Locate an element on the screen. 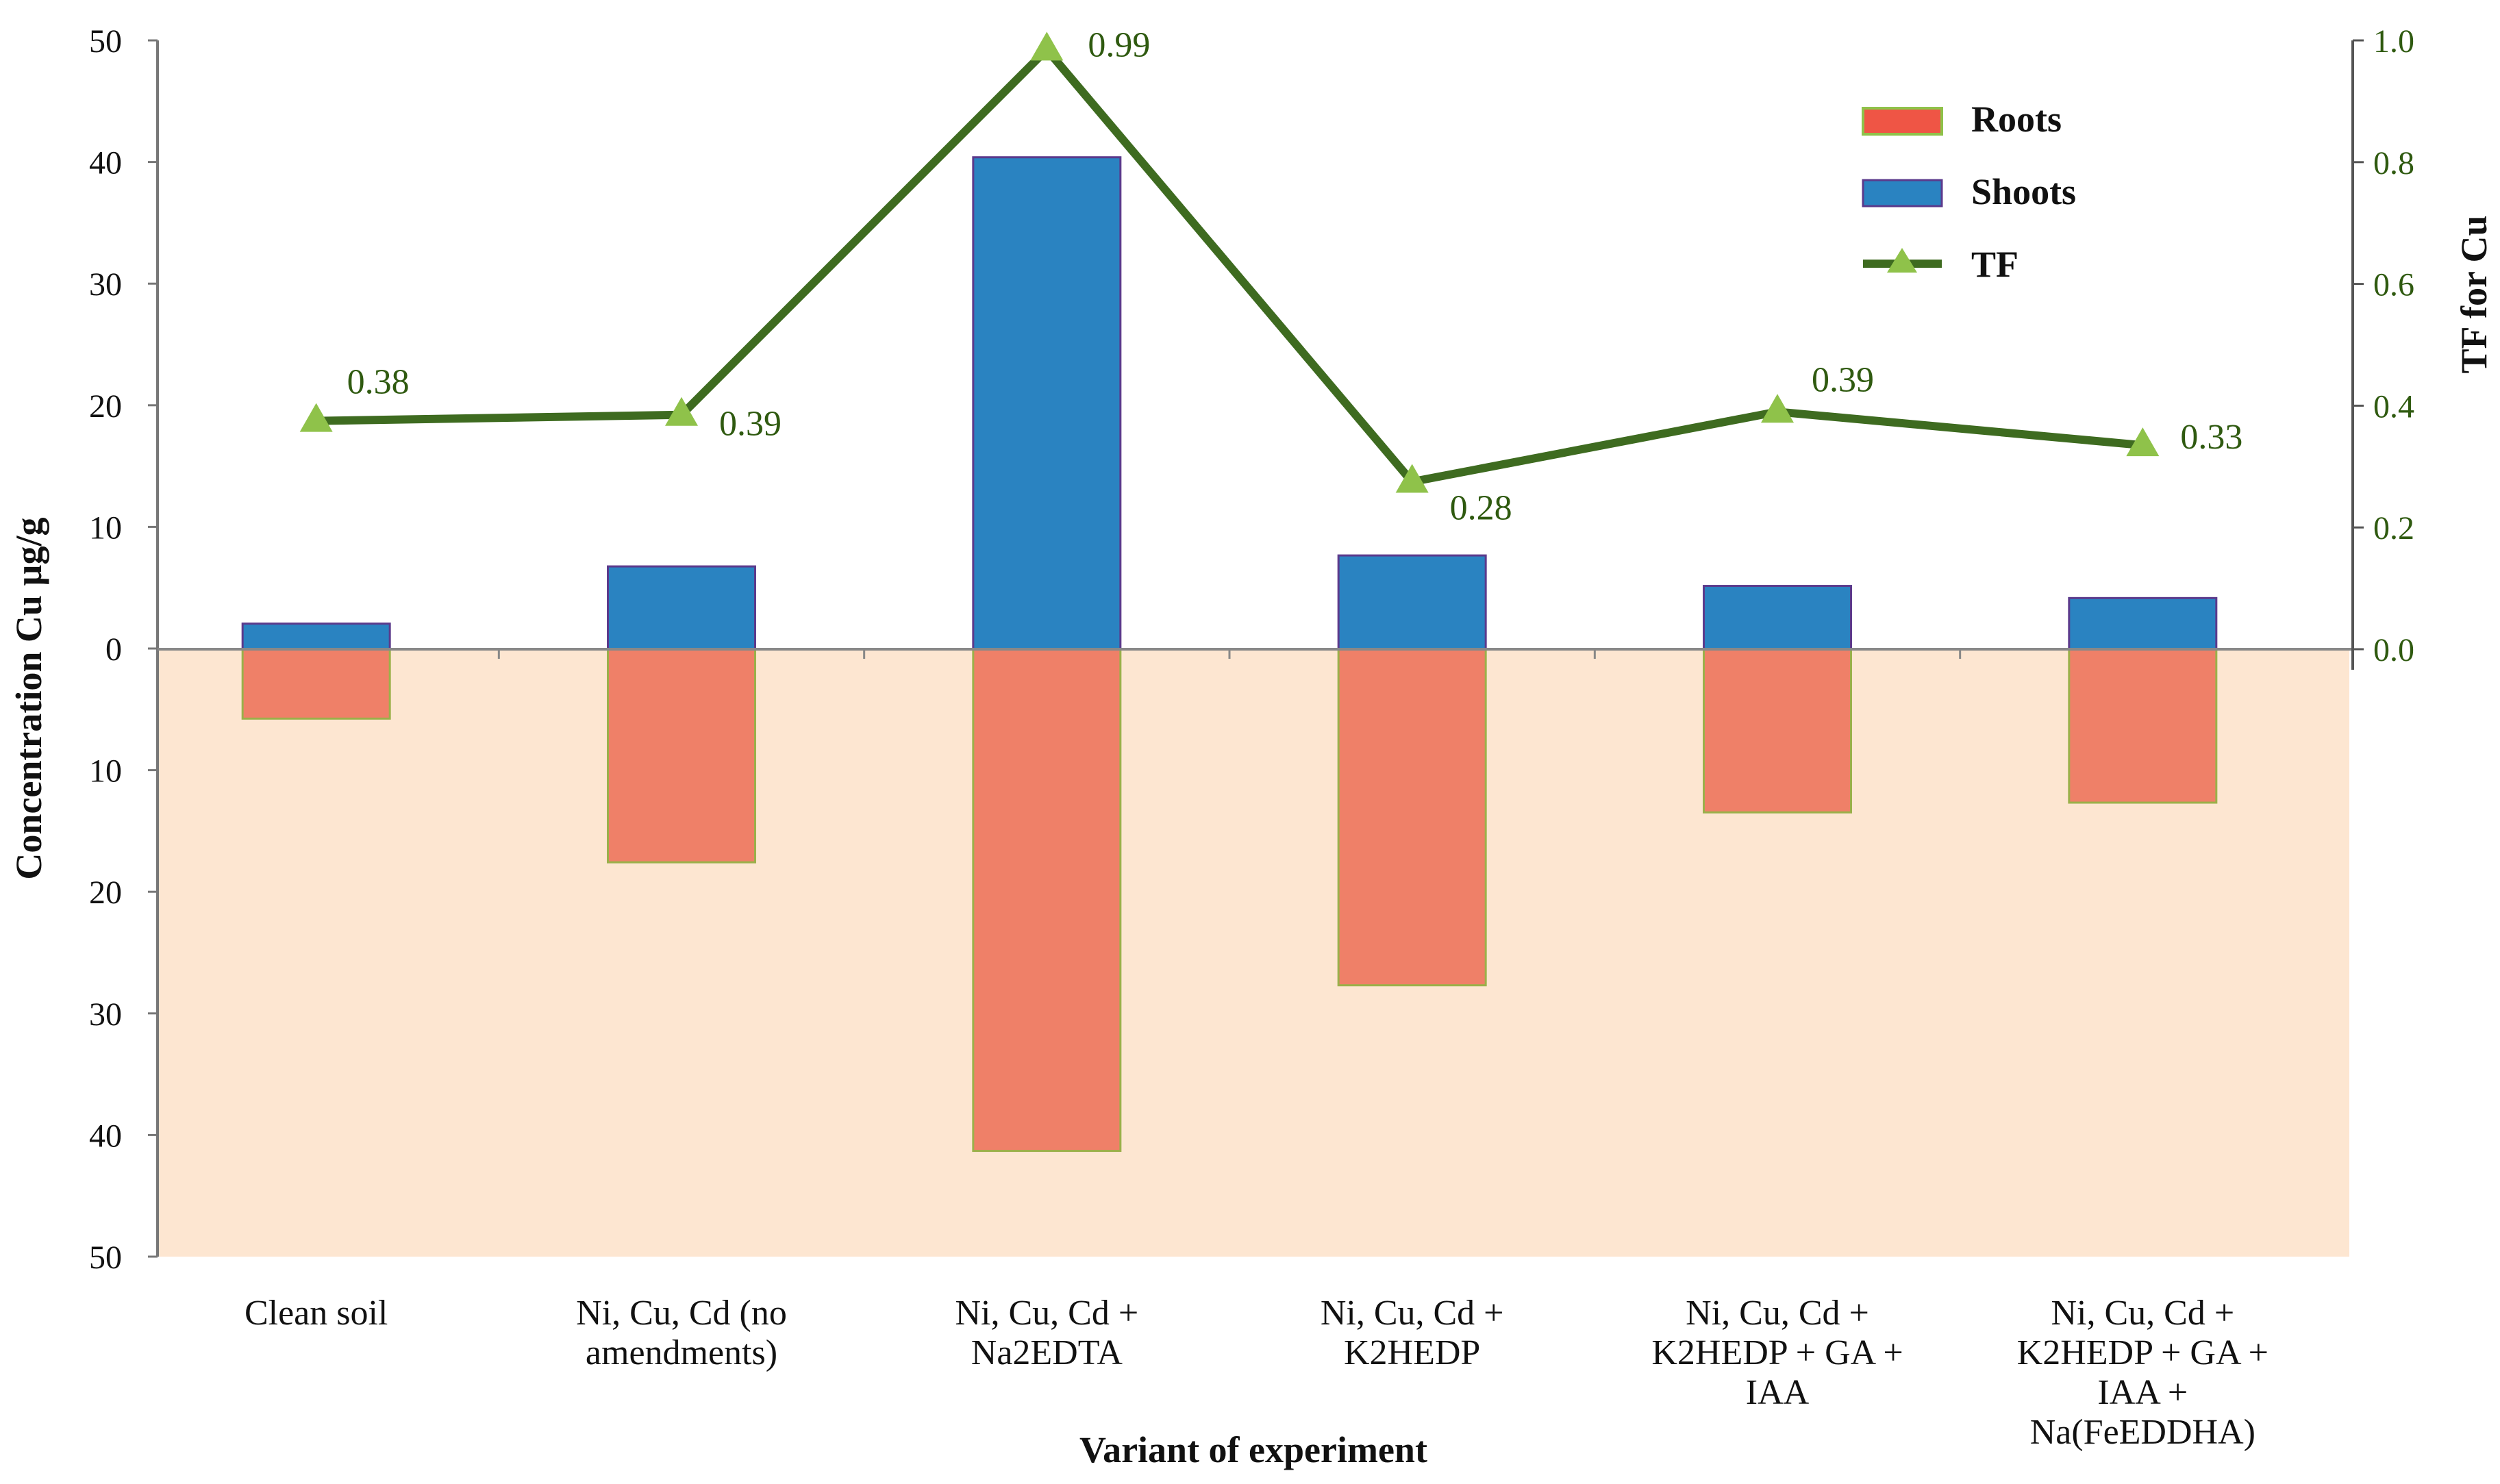  tf-data-label: 0.38 is located at coordinates (378, 382).